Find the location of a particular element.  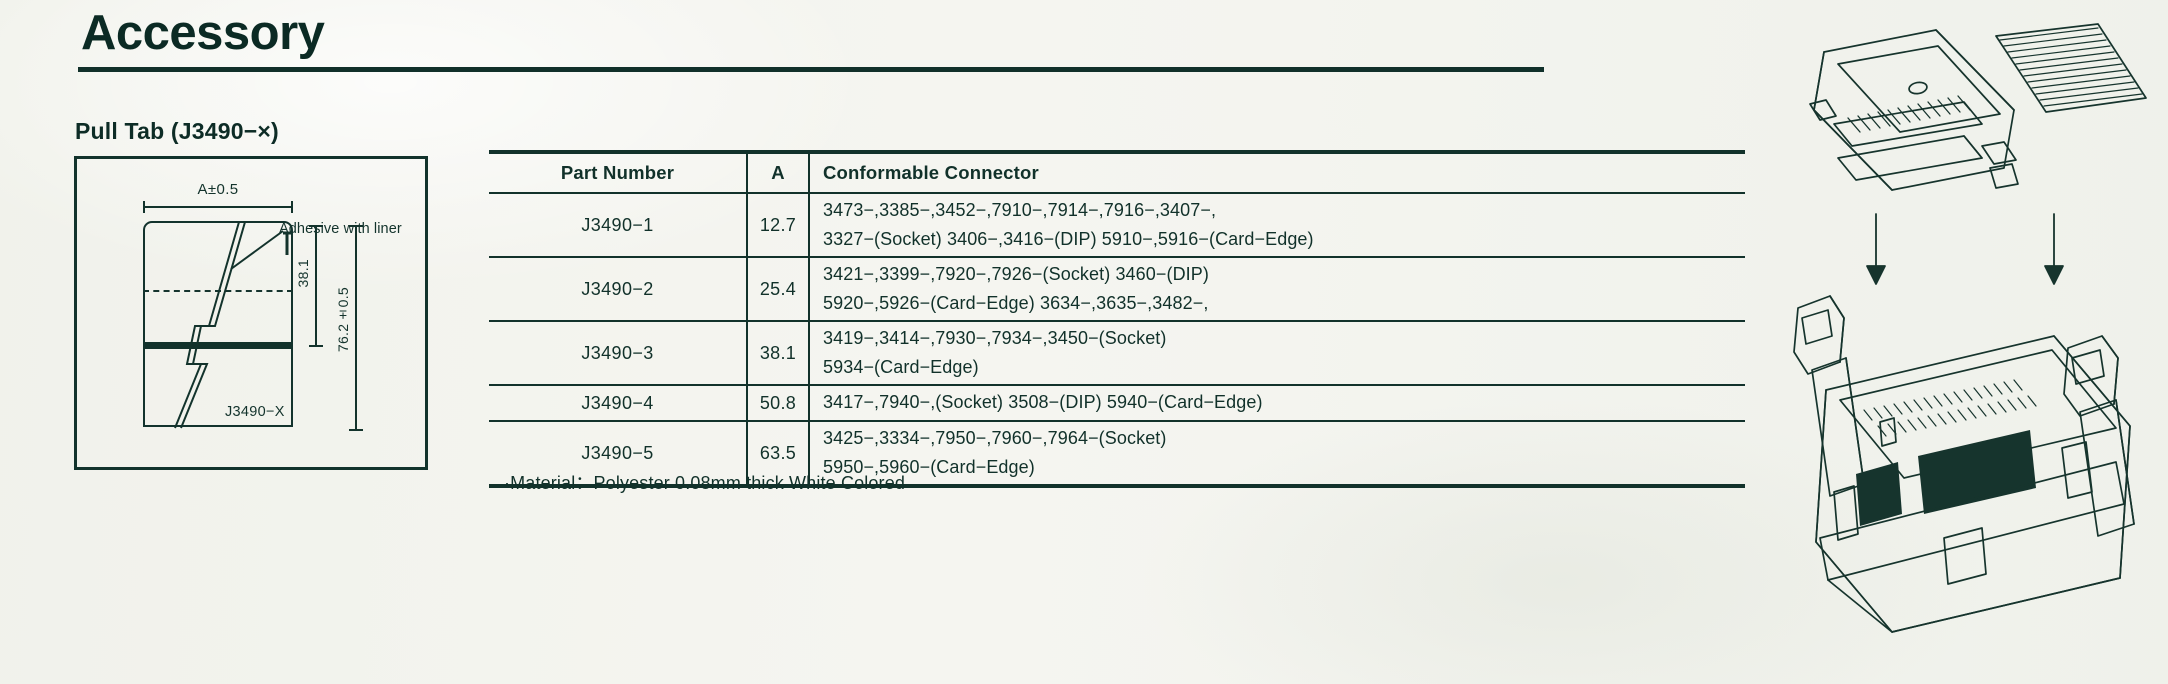

connector-header-latch is located at coordinates (1964, 464).